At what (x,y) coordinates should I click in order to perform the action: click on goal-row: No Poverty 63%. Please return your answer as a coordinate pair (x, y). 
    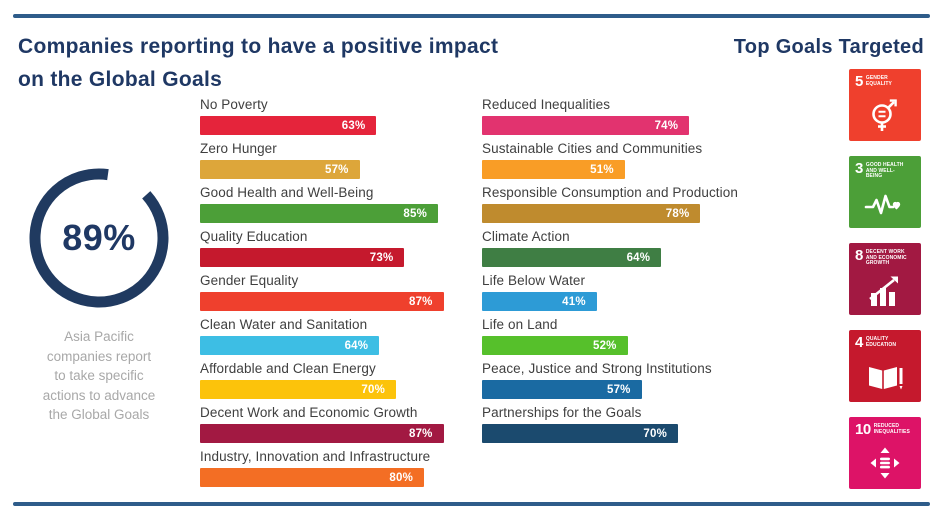
    Looking at the image, I should click on (340, 116).